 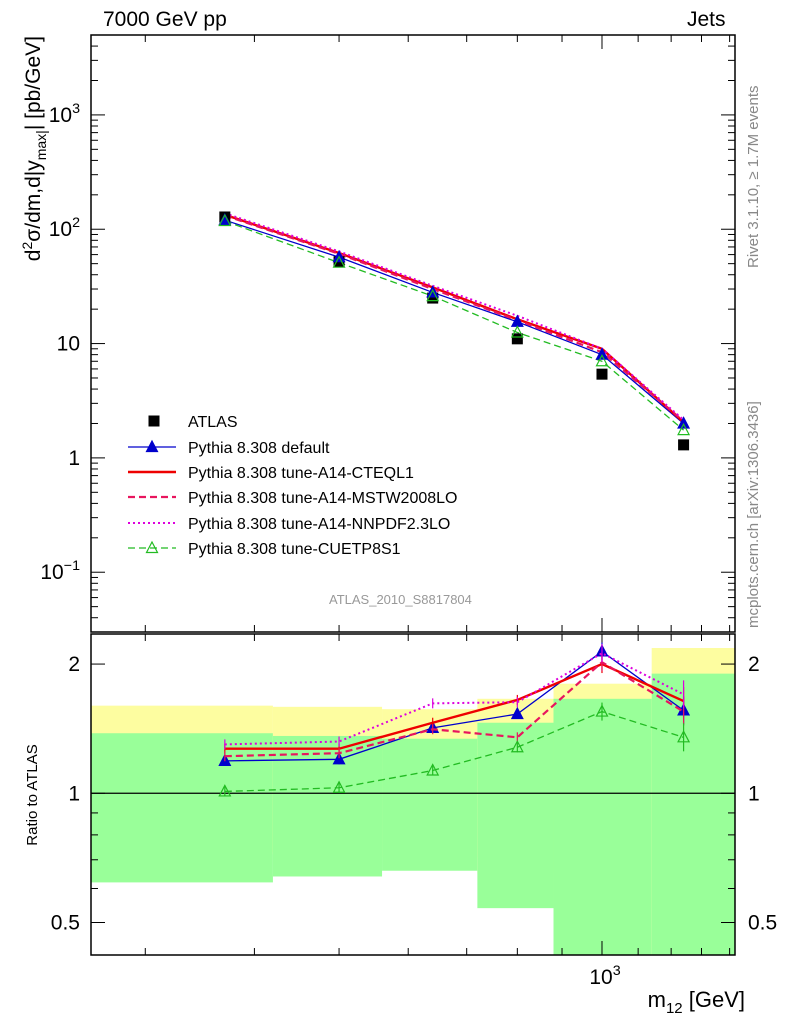 I want to click on legend-label-5: Pythia 8.308 tune-CUETP8S1, so click(x=294, y=549).